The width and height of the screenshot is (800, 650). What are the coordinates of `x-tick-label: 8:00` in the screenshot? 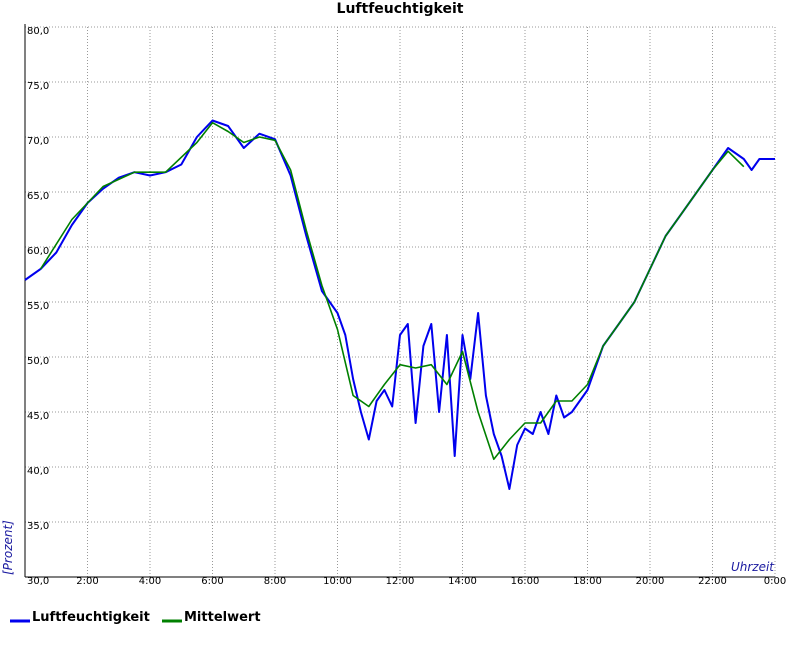 It's located at (275, 581).